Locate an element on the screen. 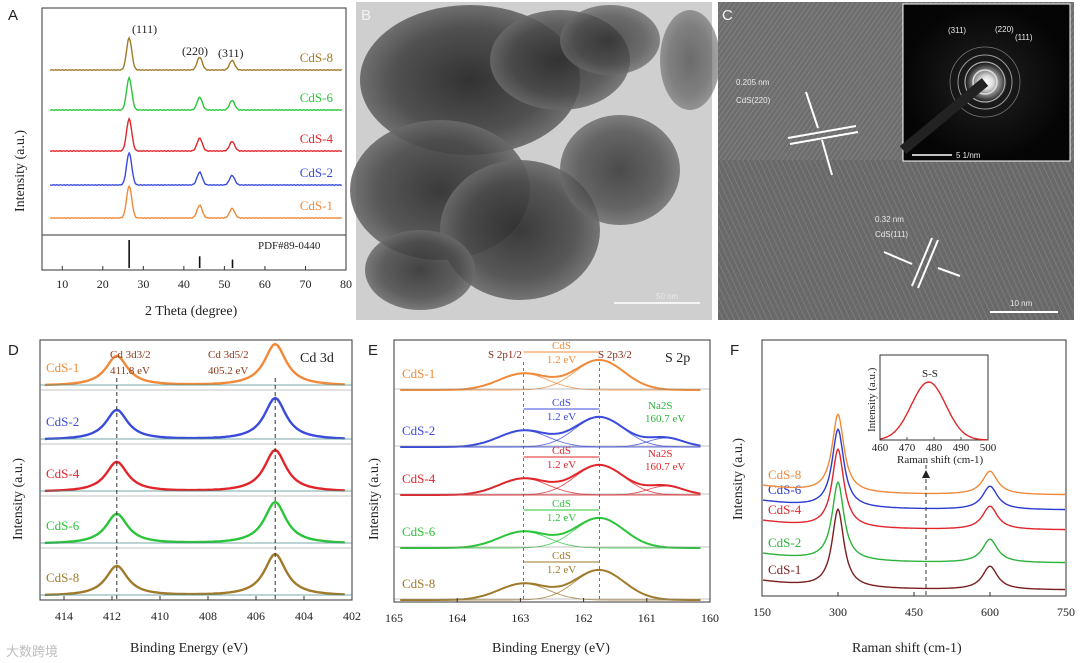  ring-label-311: (311) is located at coordinates (957, 30).